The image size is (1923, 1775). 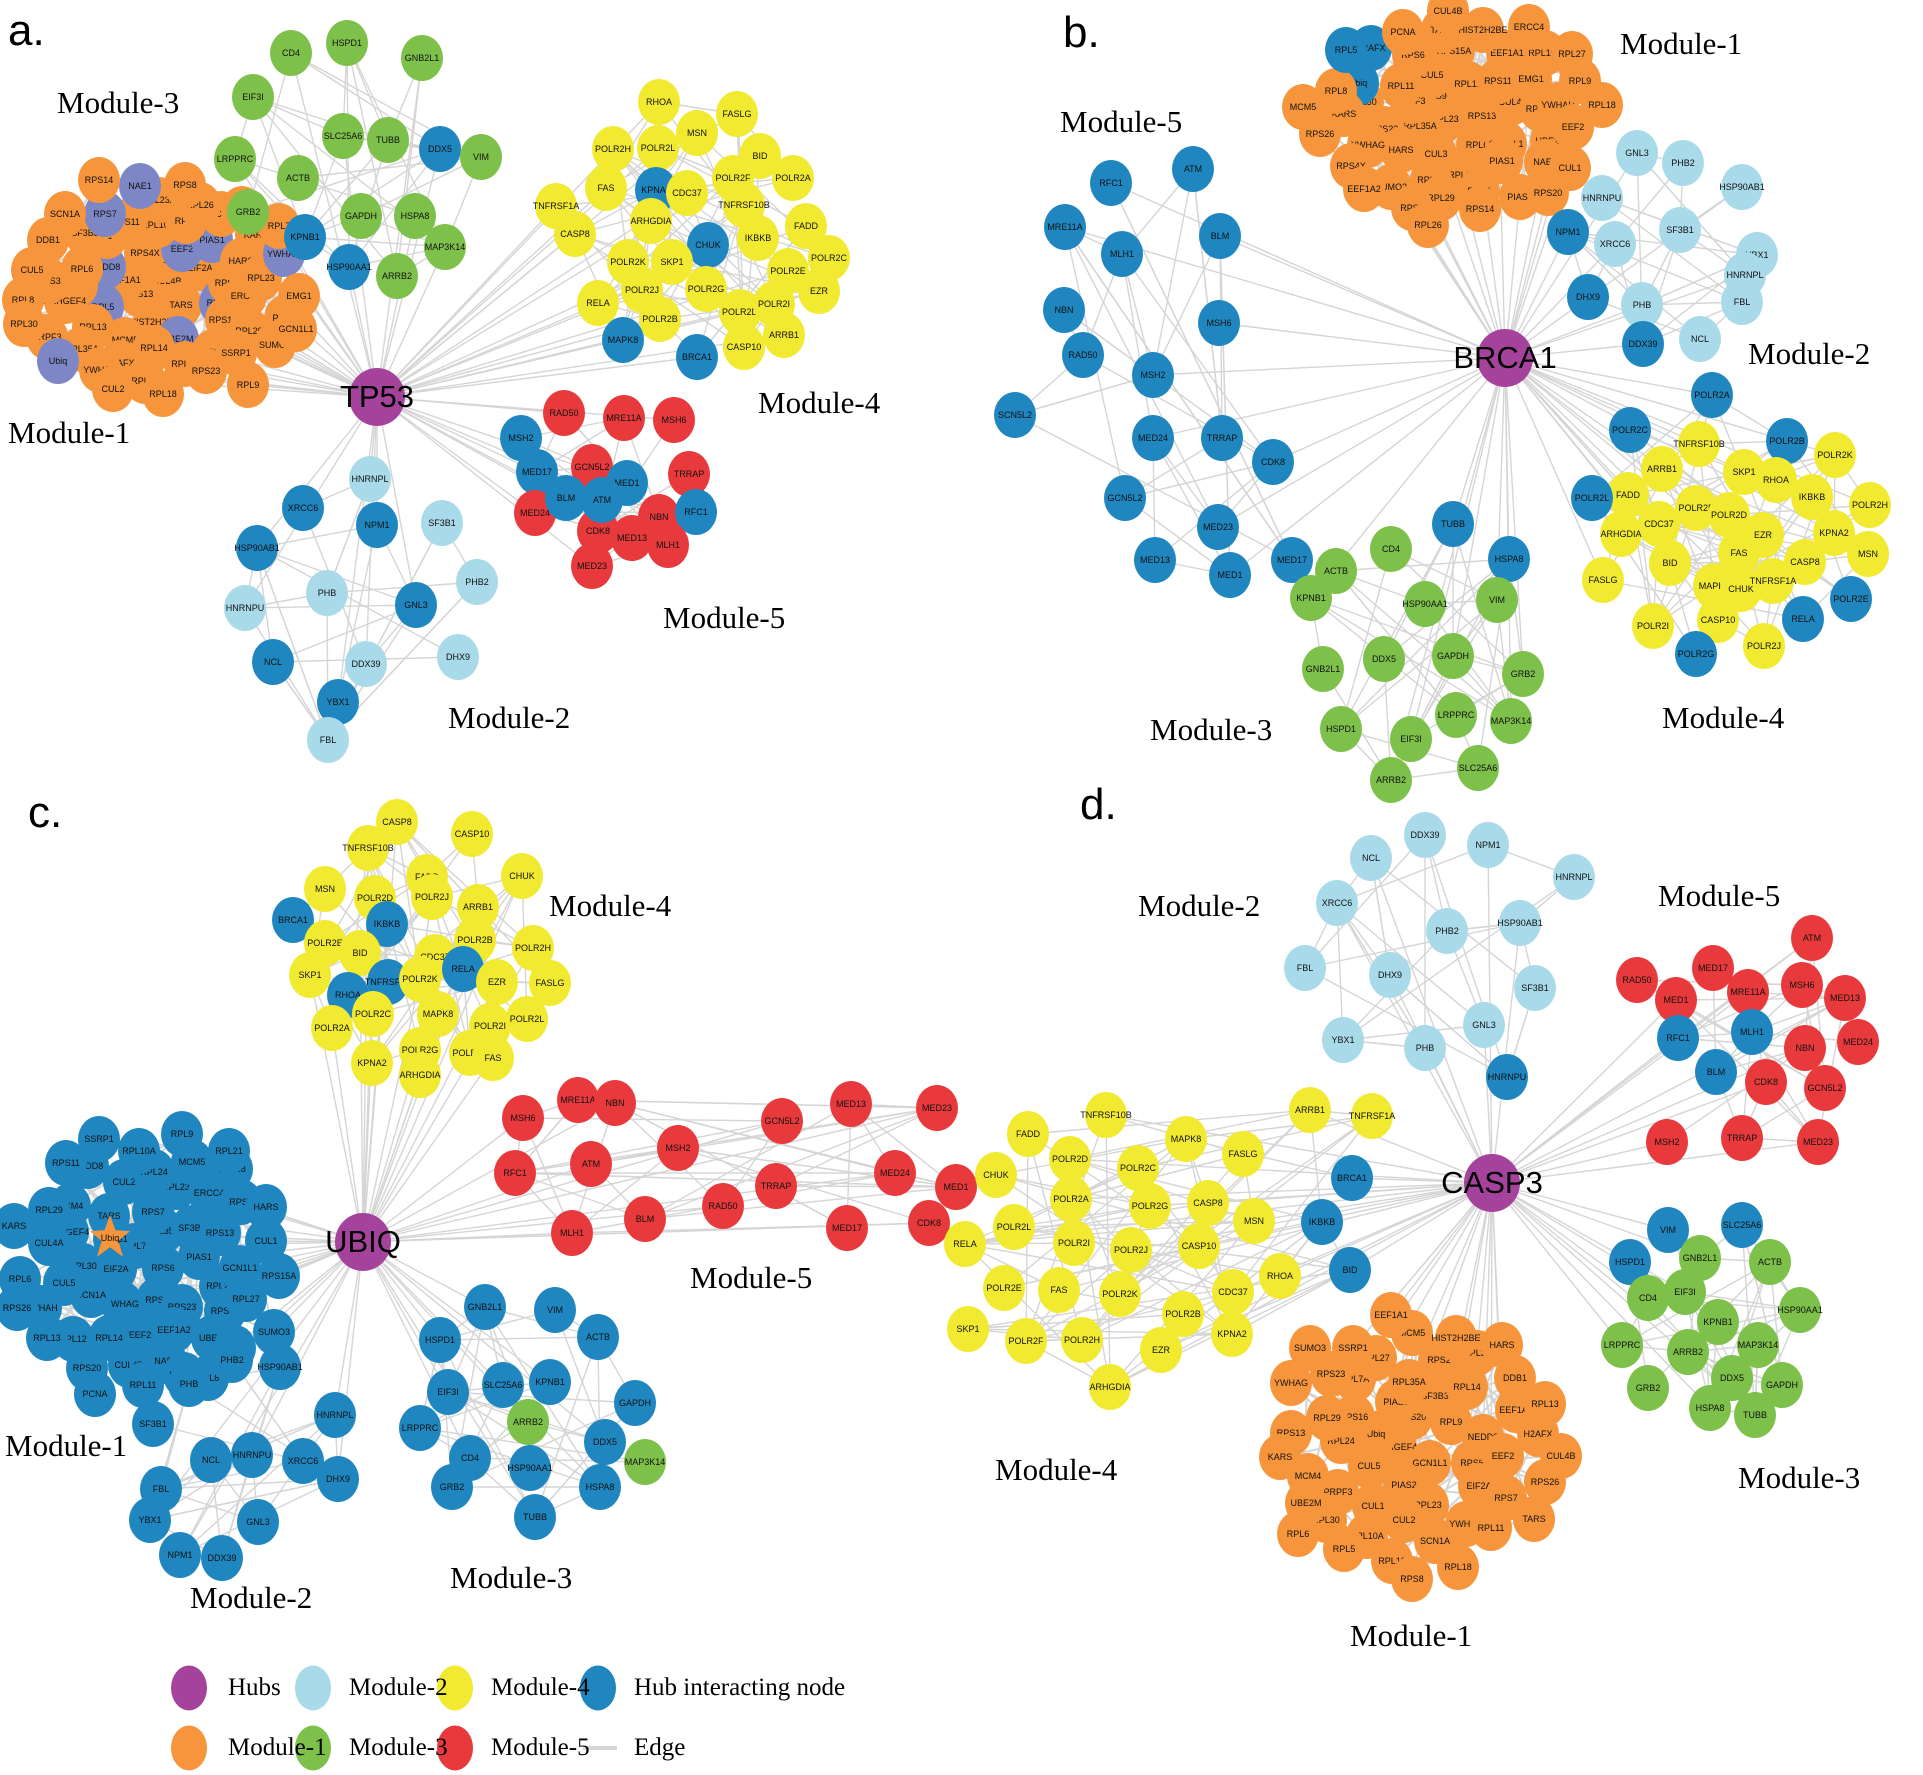 What do you see at coordinates (658, 148) in the screenshot?
I see `panel-a-node-POLR2L: POLR2L` at bounding box center [658, 148].